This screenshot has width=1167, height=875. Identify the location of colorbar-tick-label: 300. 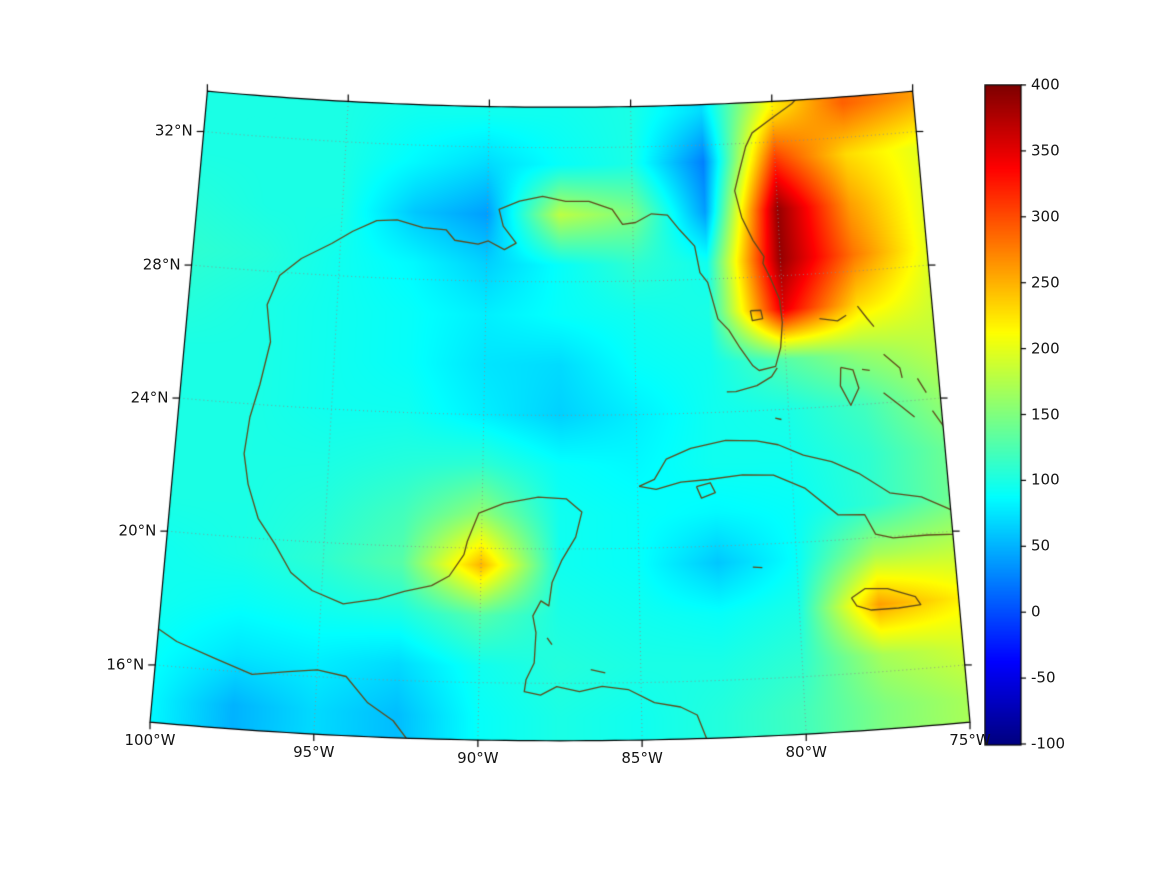
(1045, 216).